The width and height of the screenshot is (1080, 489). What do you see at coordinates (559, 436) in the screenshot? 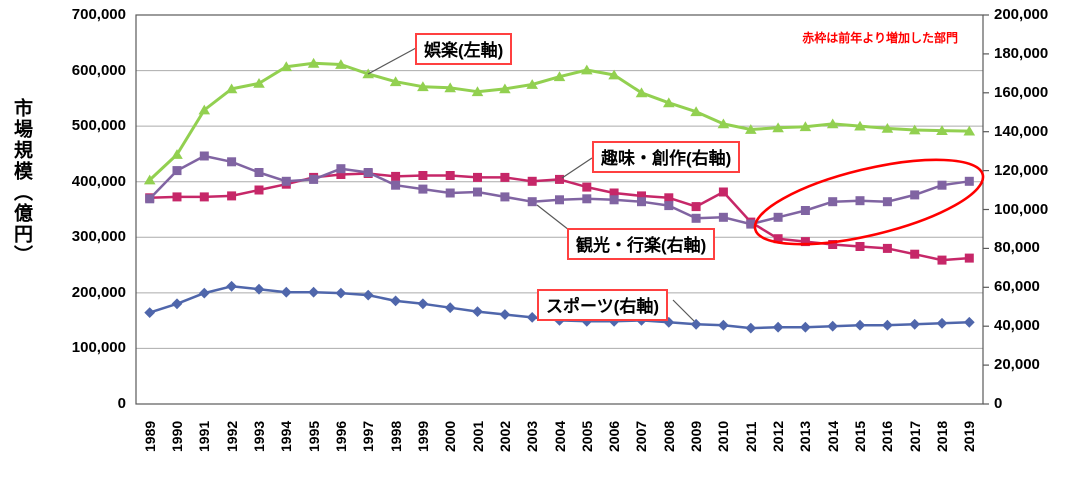
I see `x-year-label: 2004` at bounding box center [559, 436].